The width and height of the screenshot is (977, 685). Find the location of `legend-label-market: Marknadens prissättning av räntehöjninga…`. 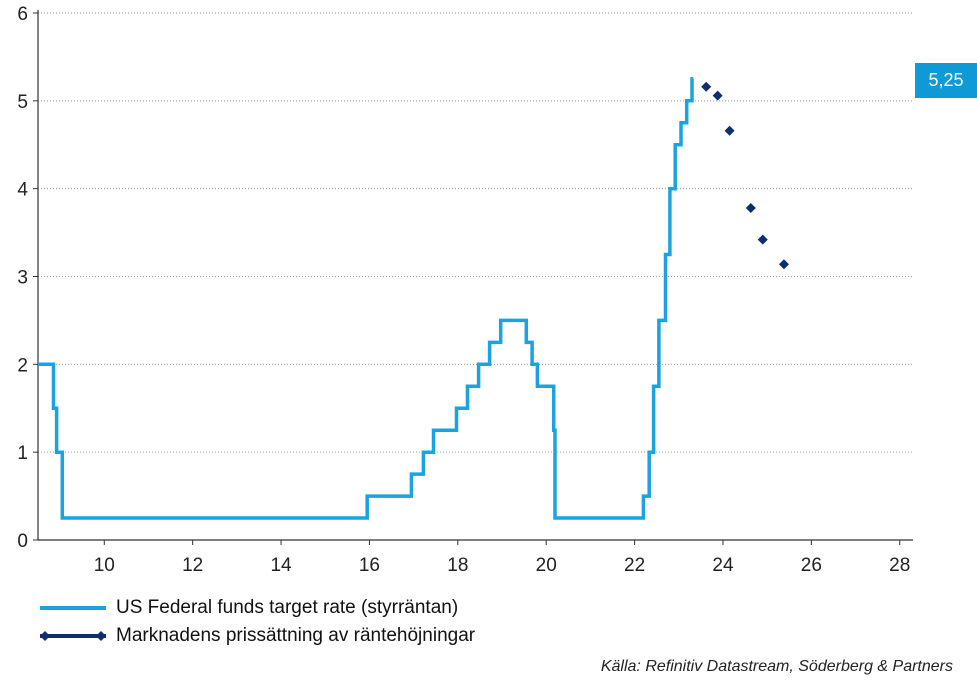

legend-label-market: Marknadens prissättning av räntehöjninga… is located at coordinates (296, 635).